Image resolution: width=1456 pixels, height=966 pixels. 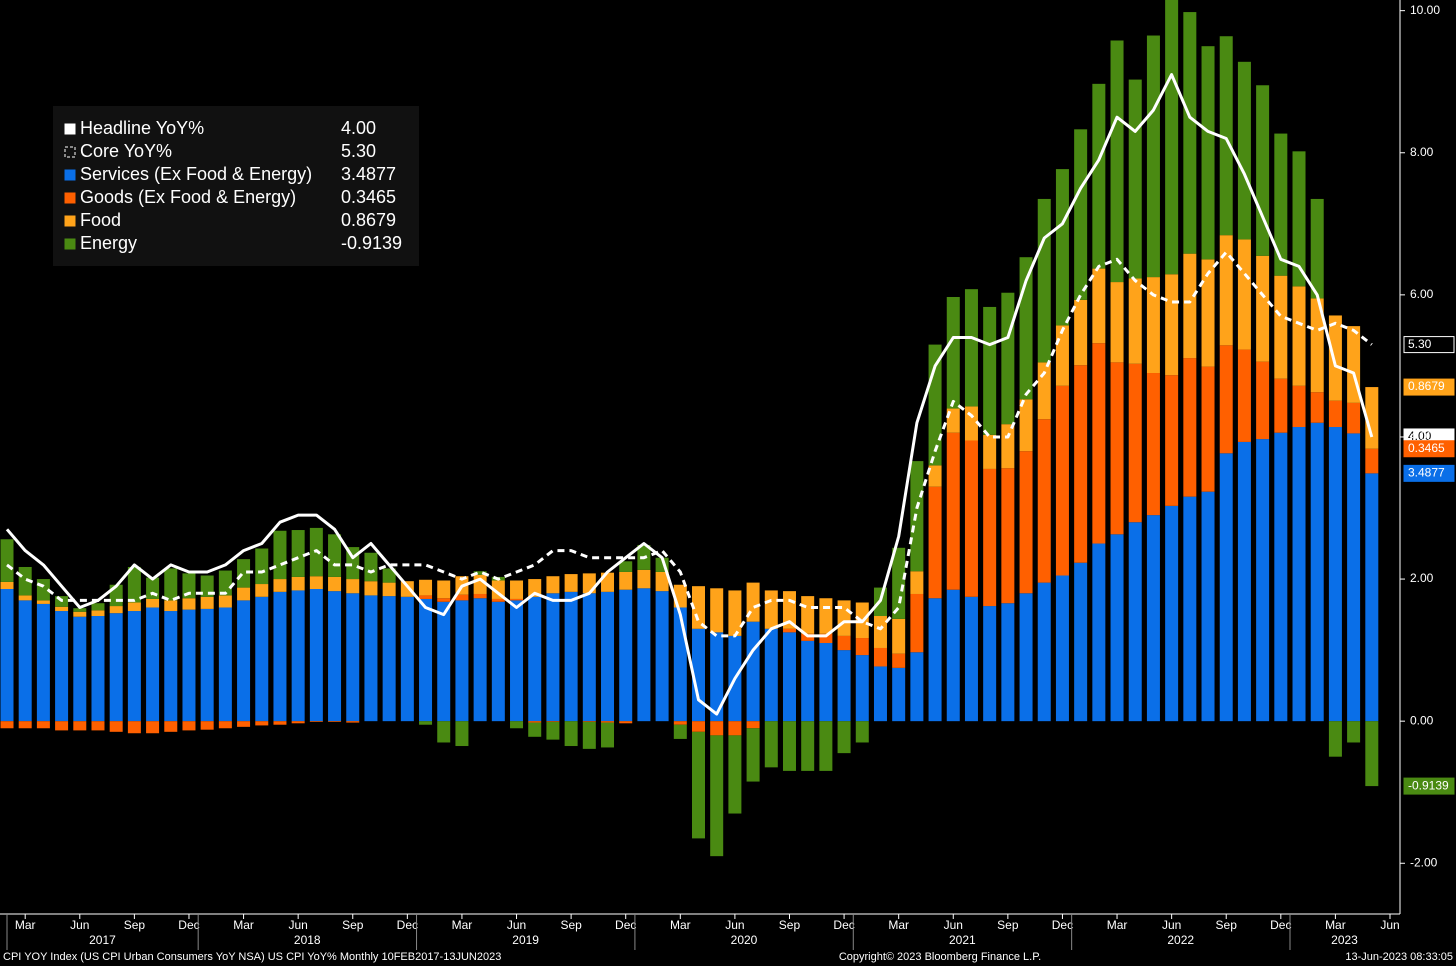 I want to click on year-label: 2018, so click(x=307, y=940).